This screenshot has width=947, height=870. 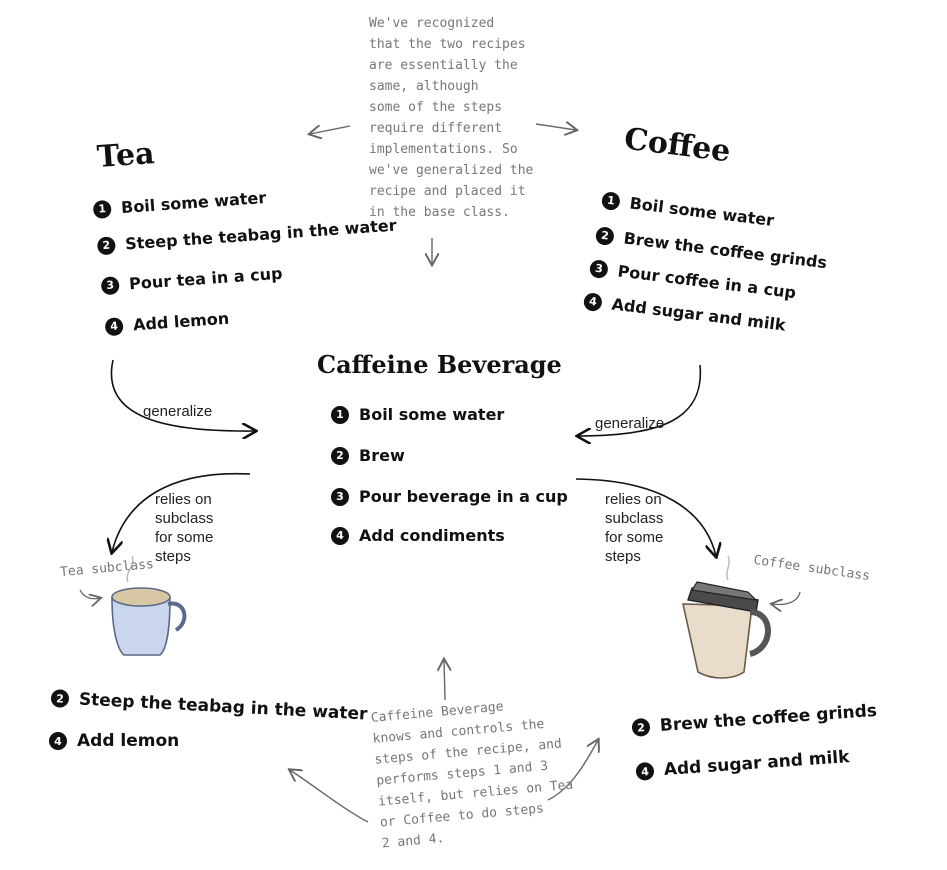 I want to click on step-text: Boil some water, so click(x=432, y=414).